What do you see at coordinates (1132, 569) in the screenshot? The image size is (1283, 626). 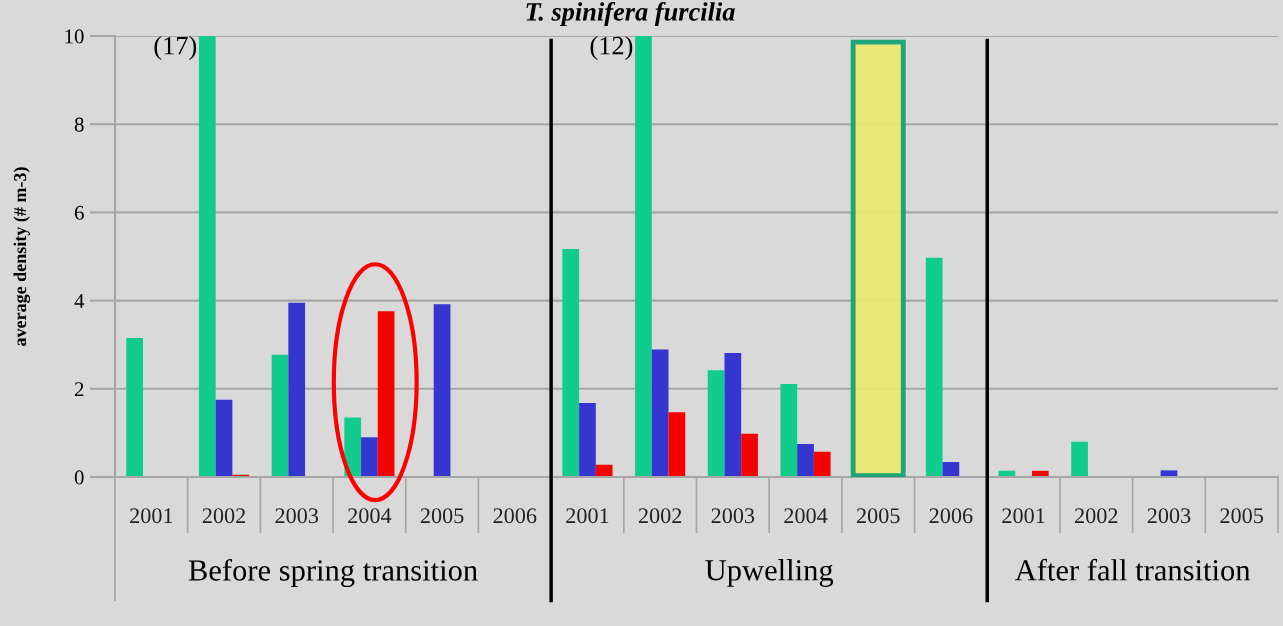 I see `x-axis-title: After fall transition` at bounding box center [1132, 569].